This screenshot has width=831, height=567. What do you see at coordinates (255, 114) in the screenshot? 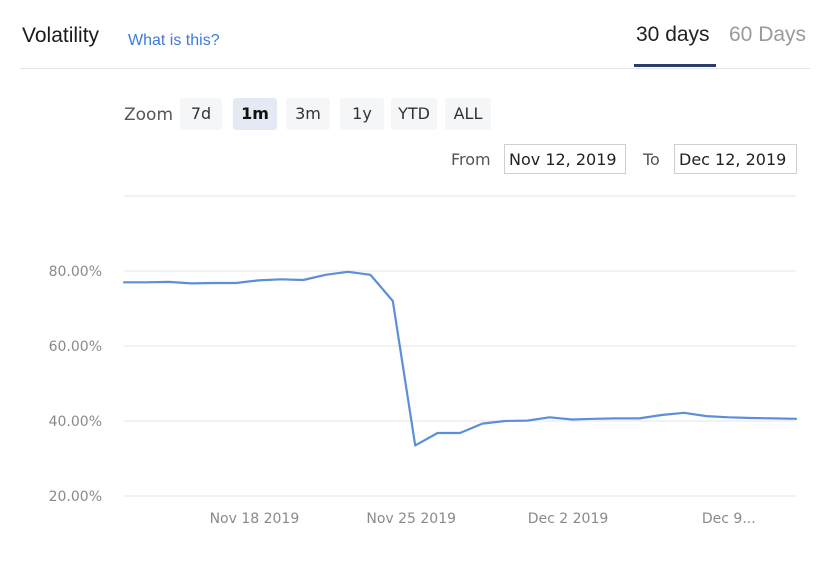
I see `zoom-1m-button: 1m` at bounding box center [255, 114].